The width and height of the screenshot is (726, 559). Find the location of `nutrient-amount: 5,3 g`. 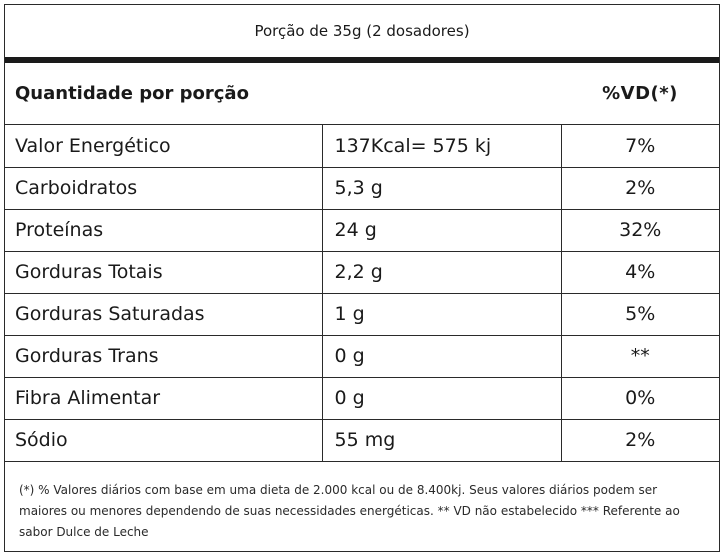

nutrient-amount: 5,3 g is located at coordinates (442, 188).